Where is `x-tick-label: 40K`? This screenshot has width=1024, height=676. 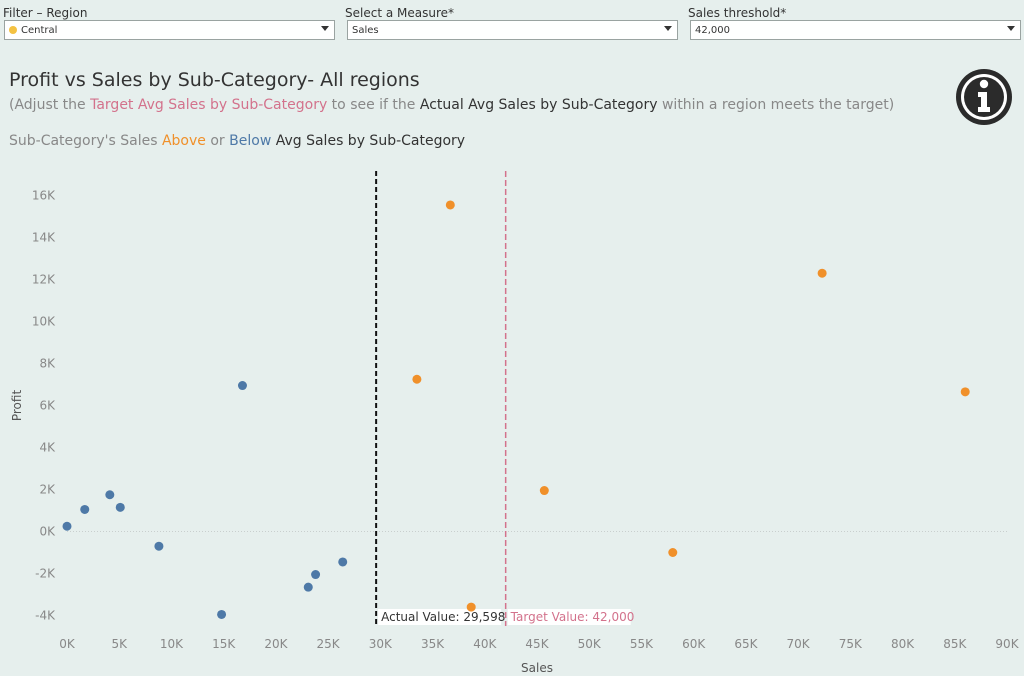
x-tick-label: 40K is located at coordinates (485, 644).